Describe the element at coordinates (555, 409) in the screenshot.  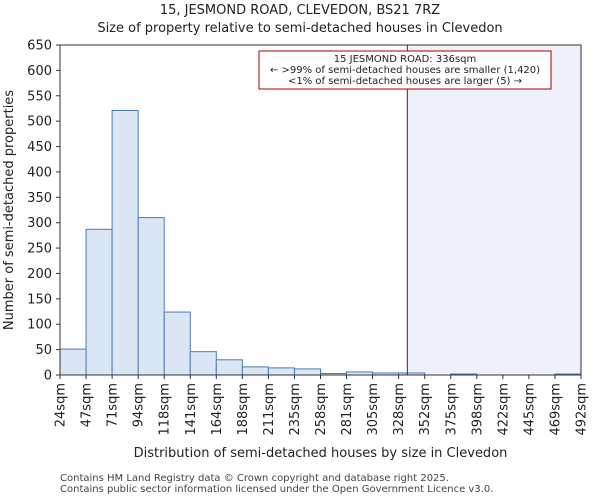
I see `xtick-label-469sqm: 469sqm` at that location.